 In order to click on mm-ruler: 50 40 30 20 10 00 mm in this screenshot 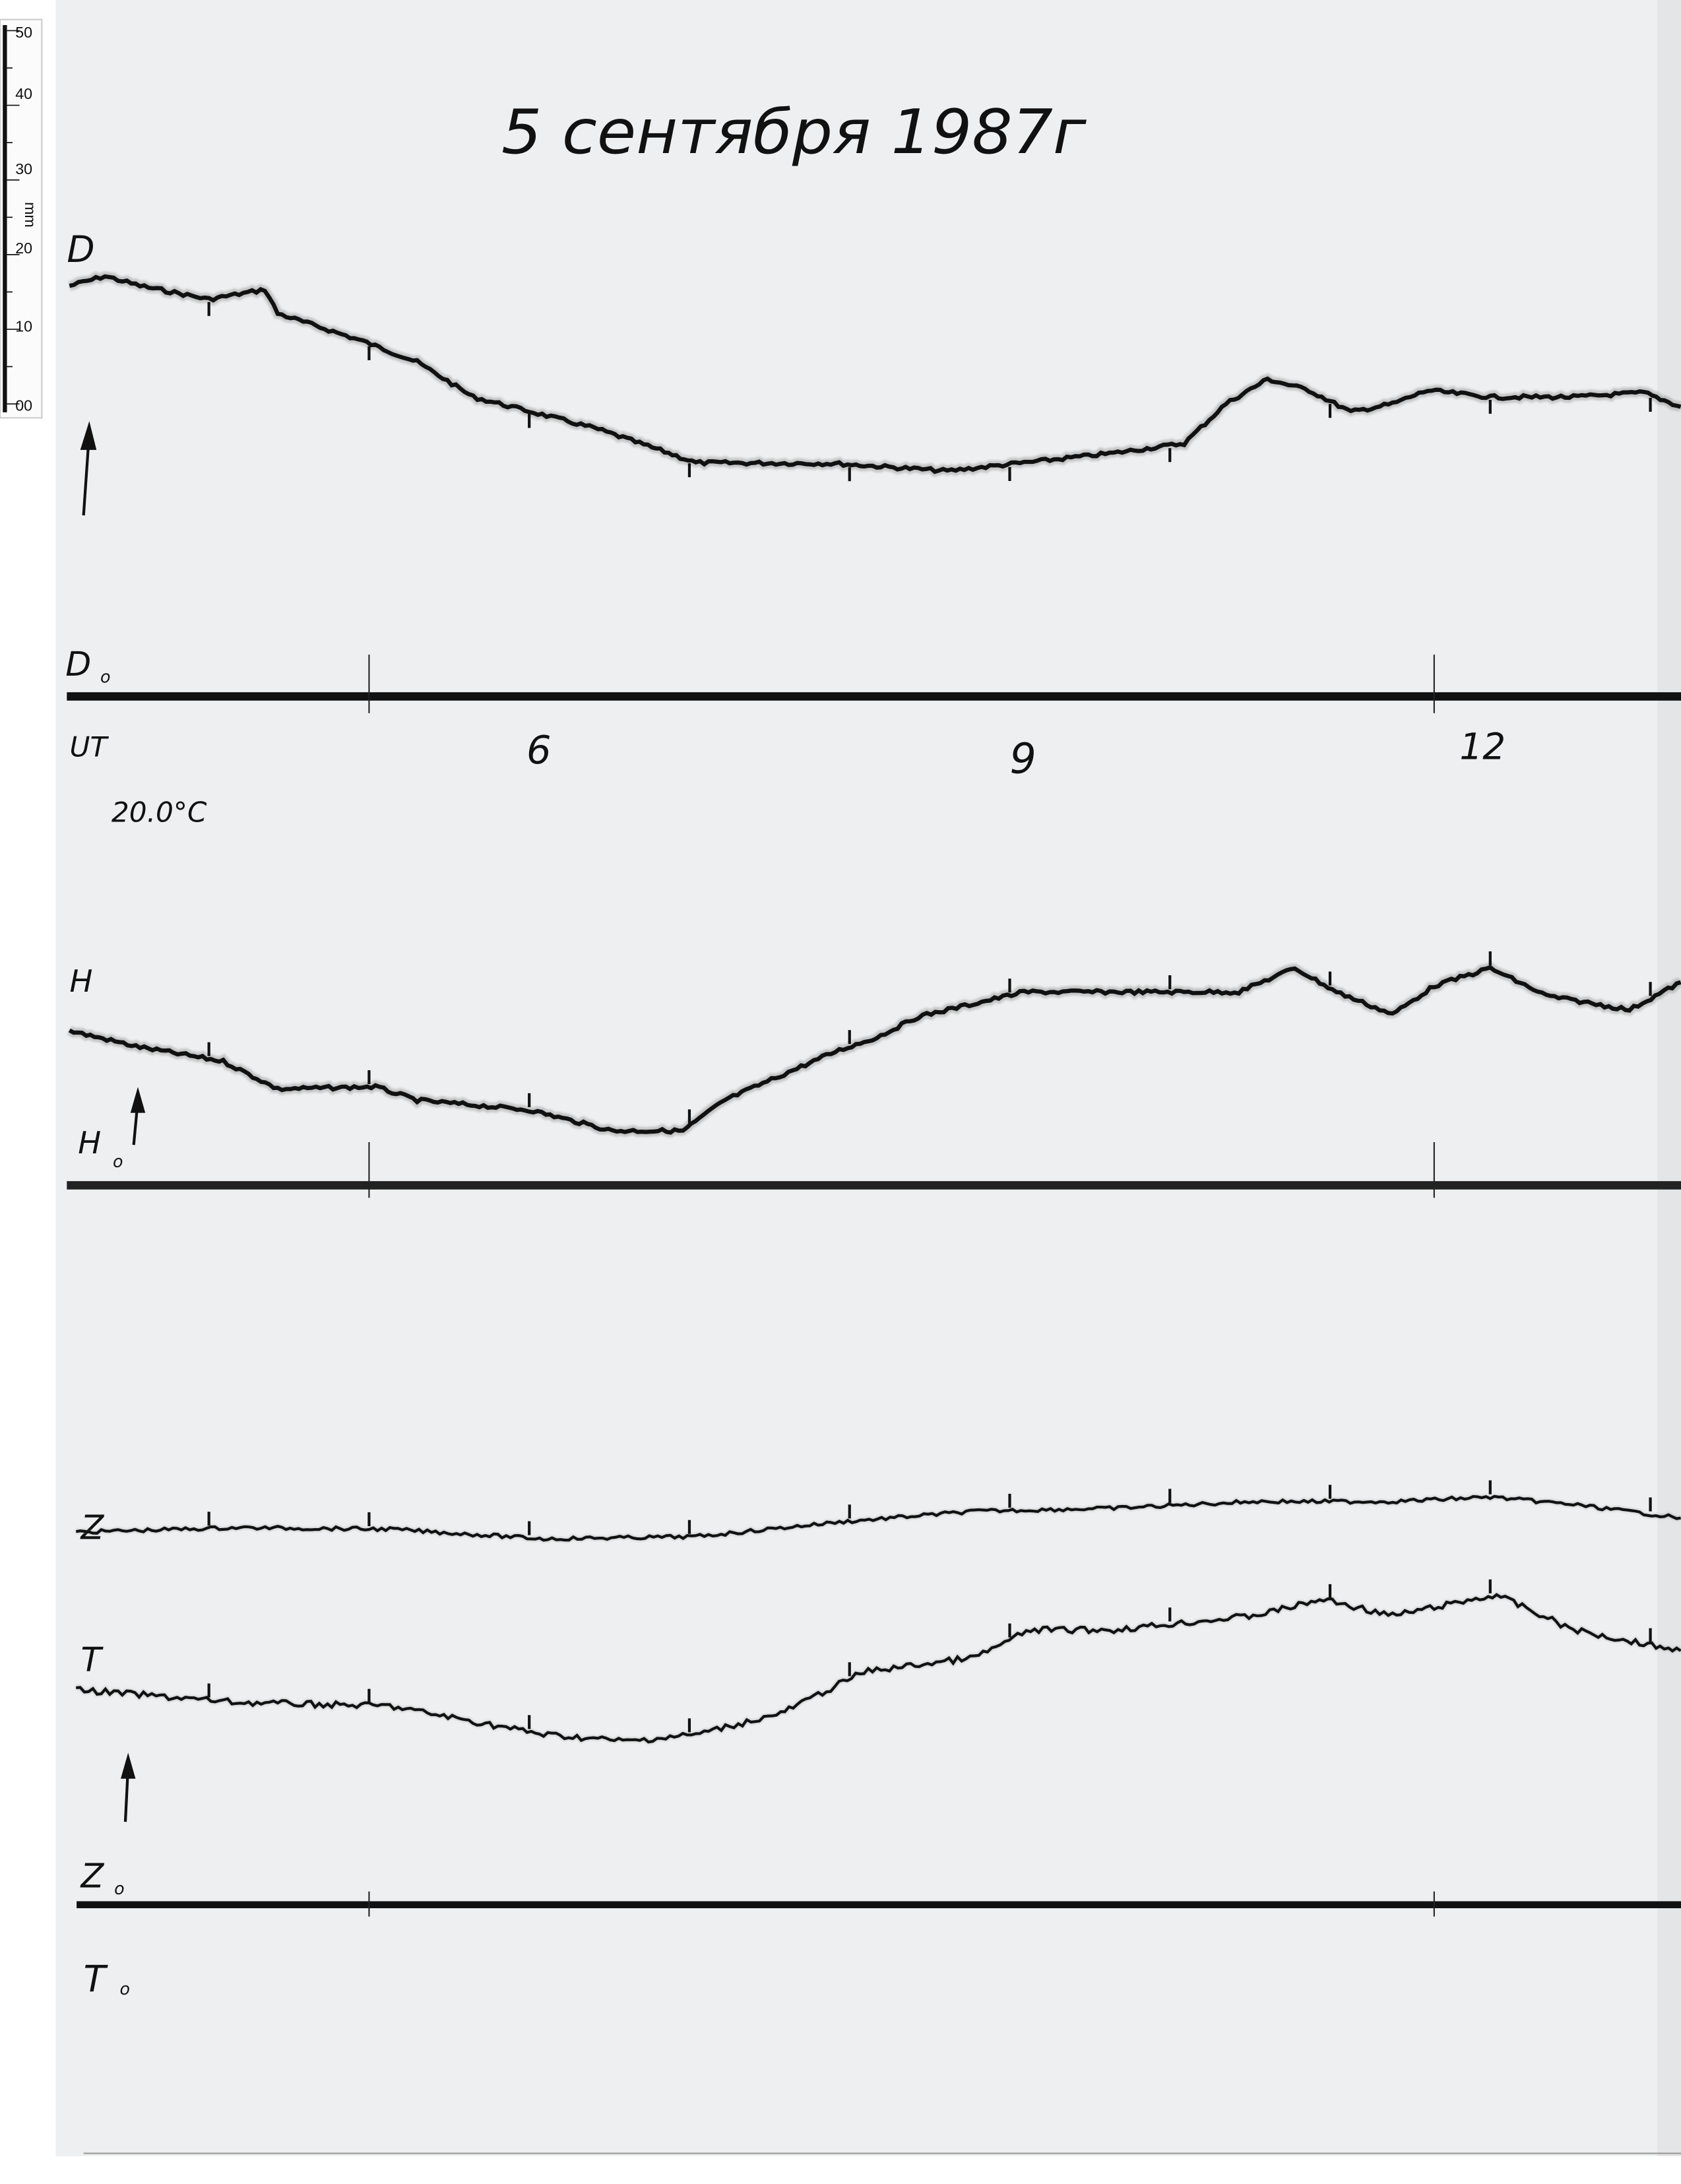, I will do `click(21, 218)`.